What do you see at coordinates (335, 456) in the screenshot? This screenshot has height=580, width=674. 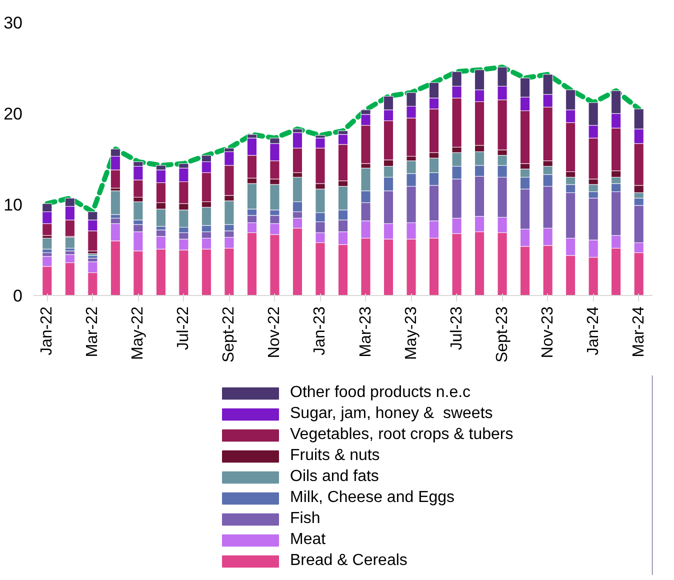 I see `legend-label: Fruits & nuts` at bounding box center [335, 456].